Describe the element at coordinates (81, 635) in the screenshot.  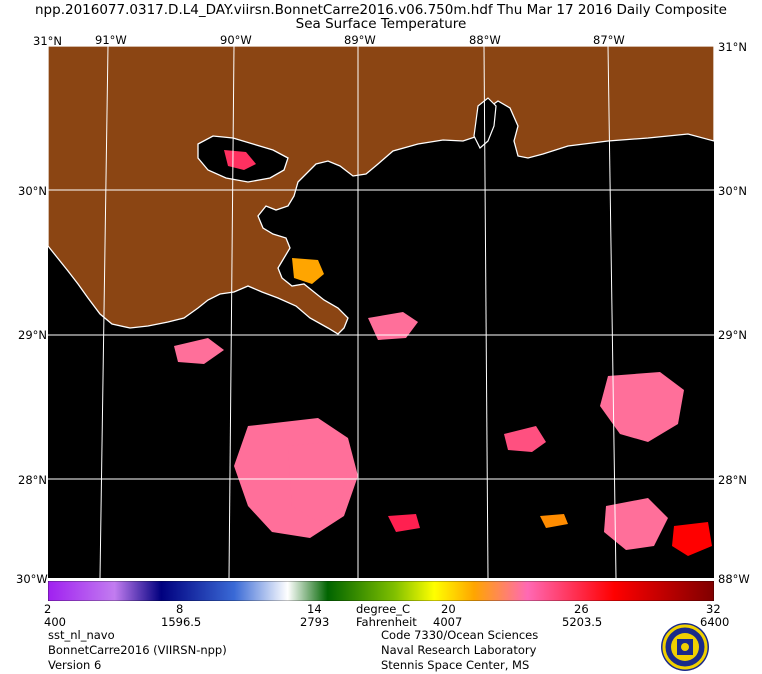
I see `footer-algorithm: sst_nl_navo` at that location.